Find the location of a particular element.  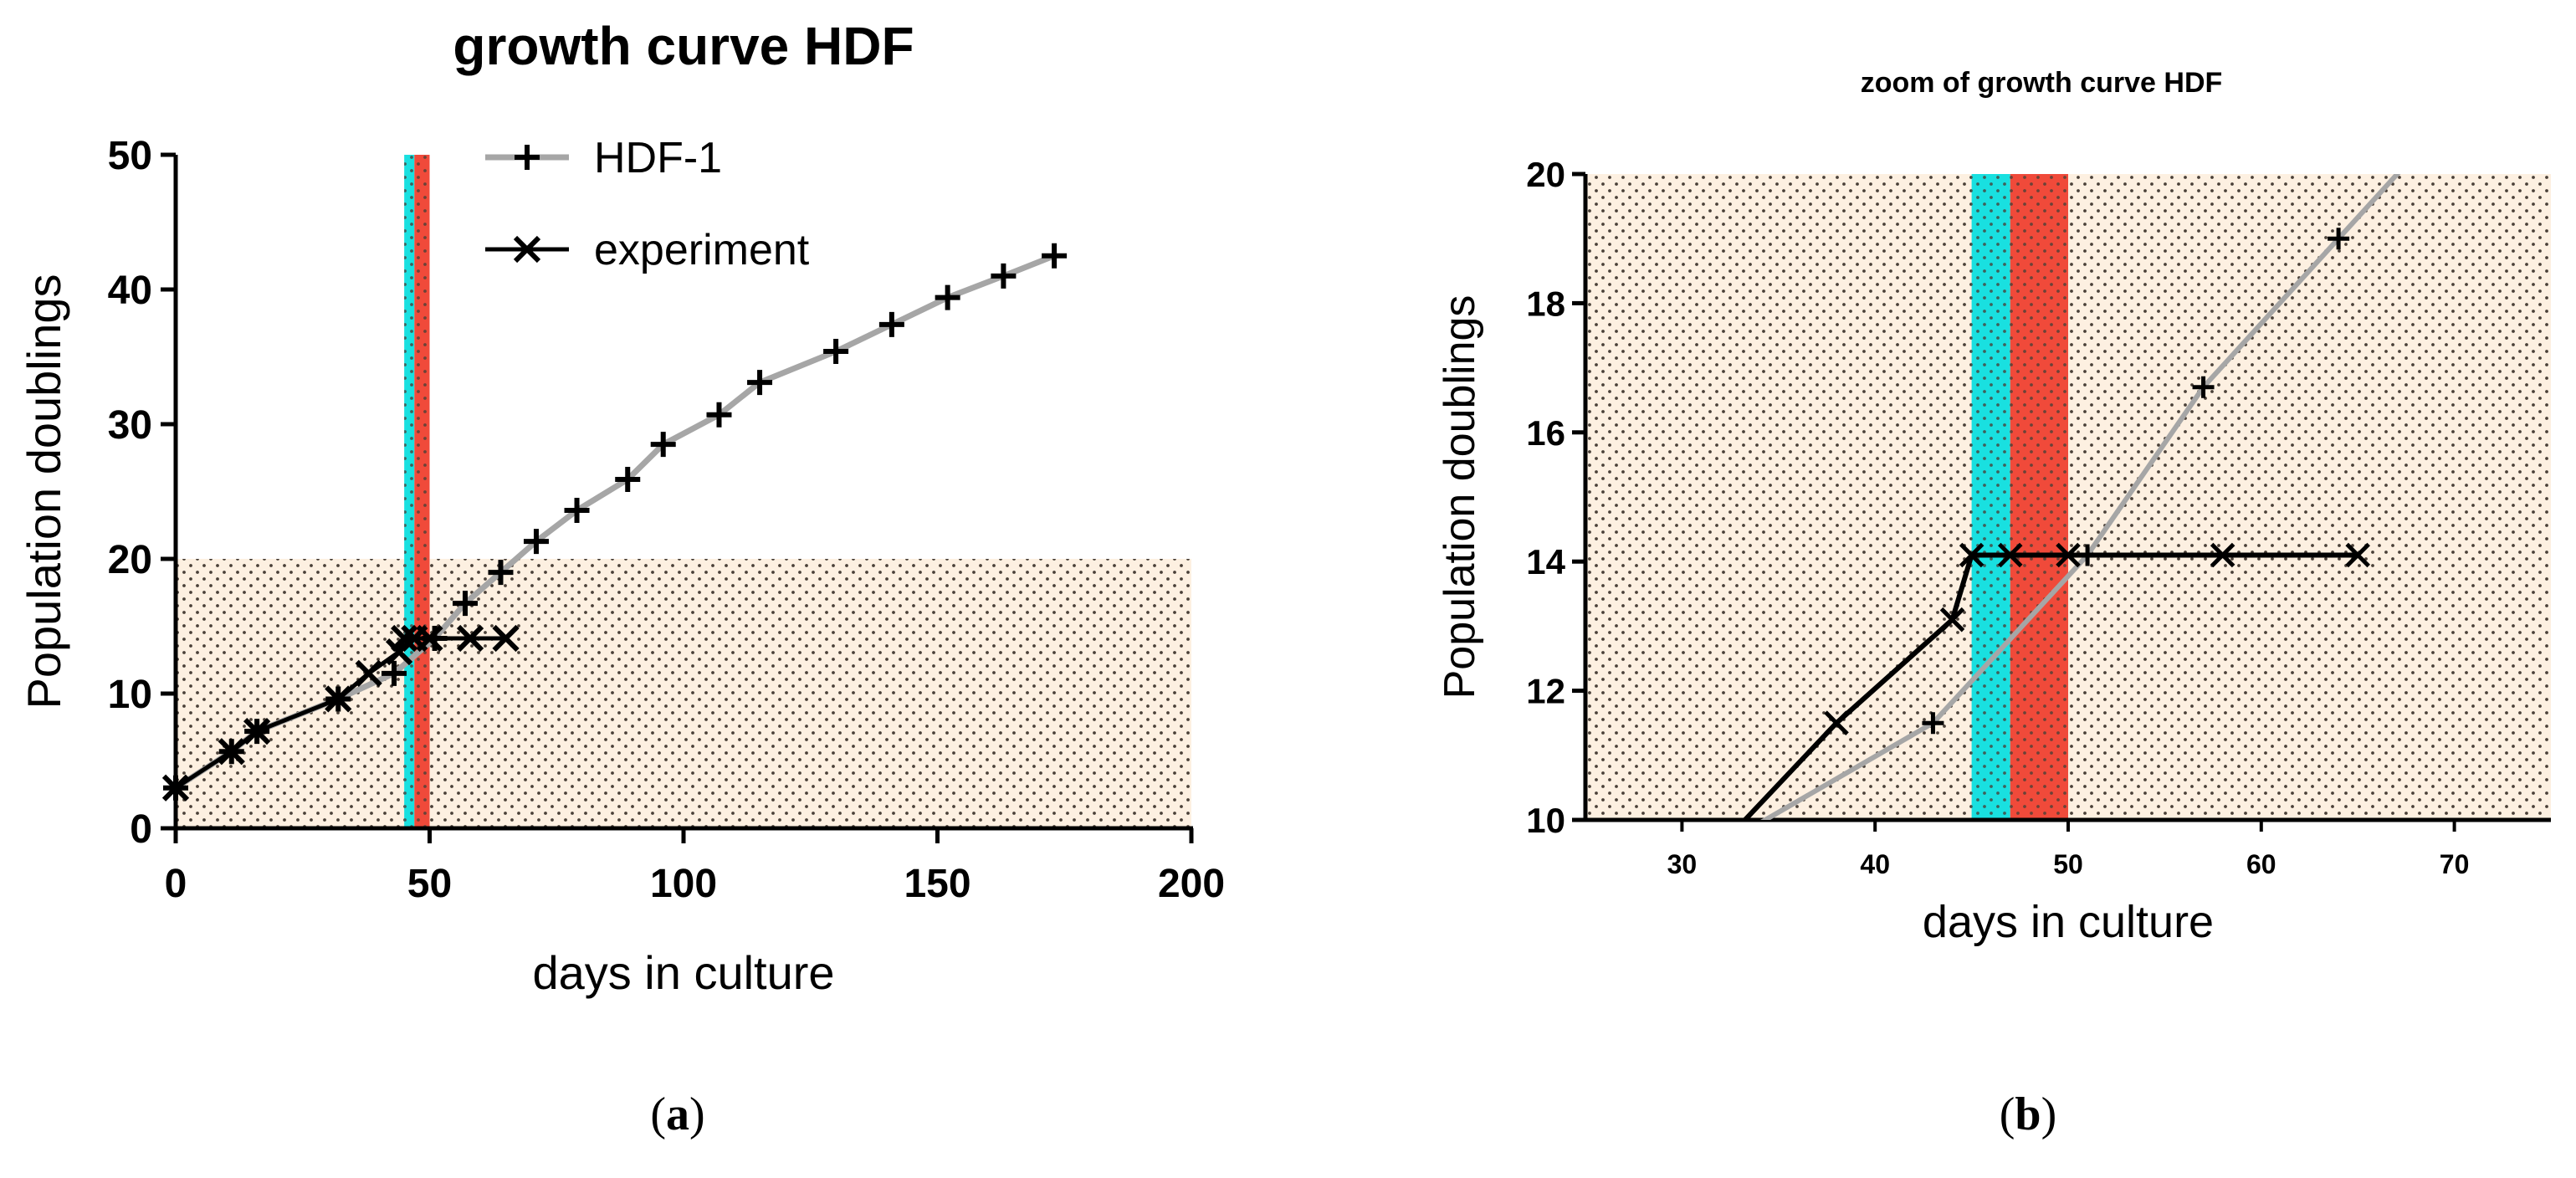

experiment-line is located at coordinates (2050, 686).